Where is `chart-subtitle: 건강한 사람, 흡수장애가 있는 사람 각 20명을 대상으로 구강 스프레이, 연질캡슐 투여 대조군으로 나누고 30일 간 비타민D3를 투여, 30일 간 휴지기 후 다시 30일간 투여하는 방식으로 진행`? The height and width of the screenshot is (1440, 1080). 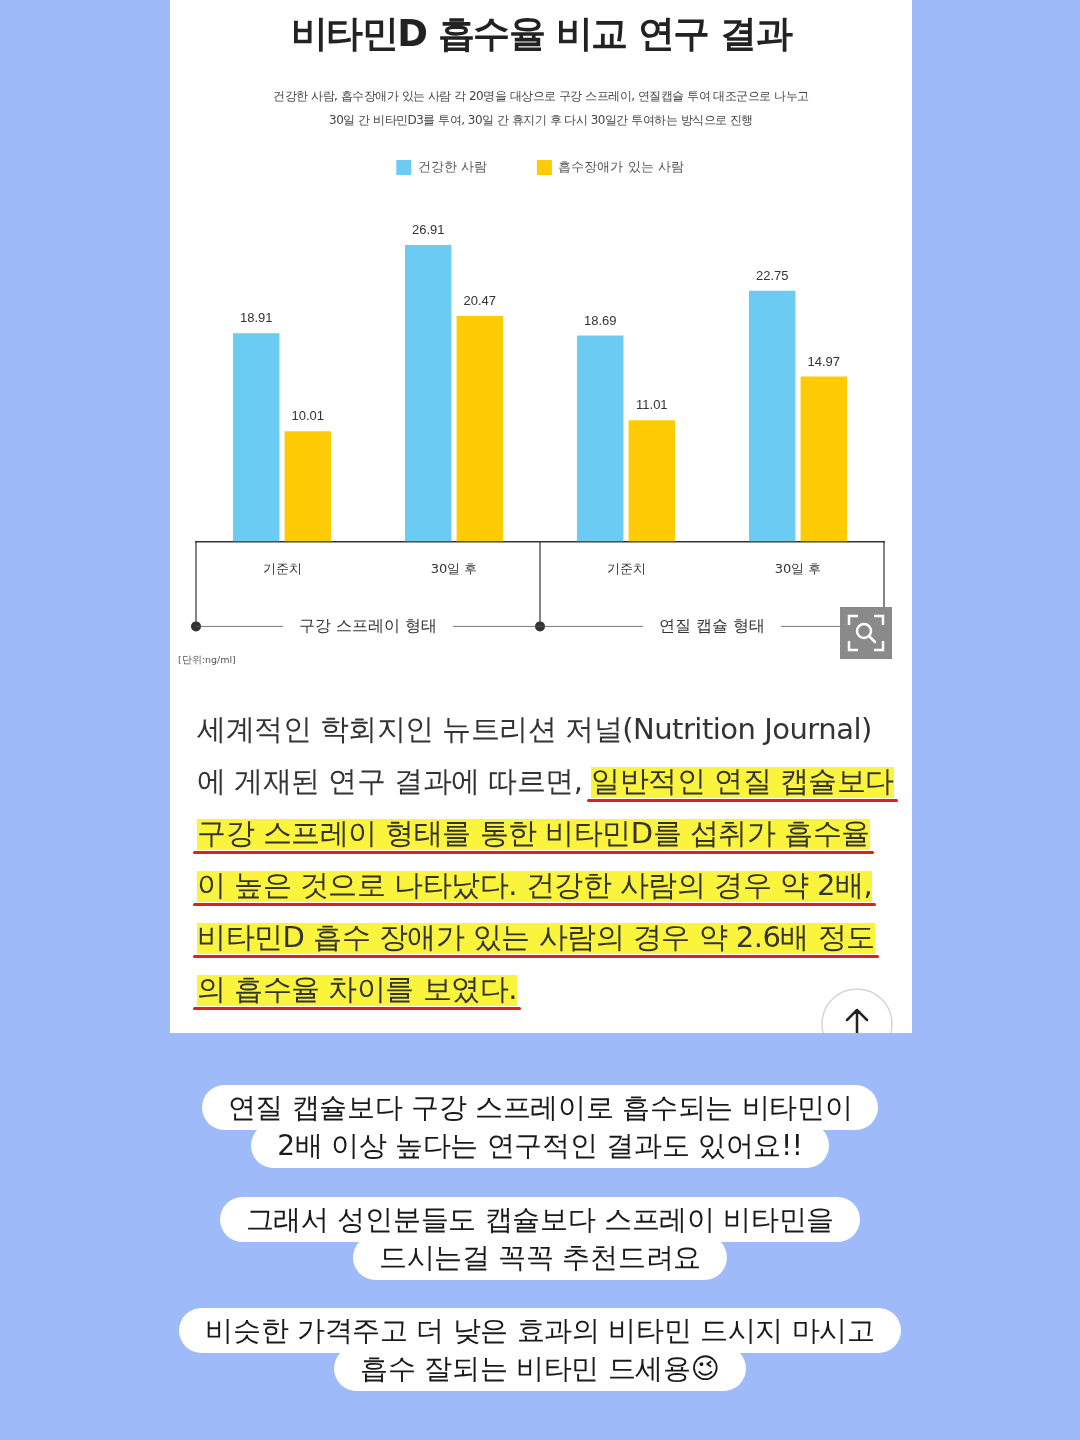 chart-subtitle: 건강한 사람, 흡수장애가 있는 사람 각 20명을 대상으로 구강 스프레이, 연질캡슐 투여 대조군으로 나누고 30일 간 비타민D3를 투여, 30일 간 휴지기 후 다시 30일간 투여하는 방식으로 진행 is located at coordinates (541, 108).